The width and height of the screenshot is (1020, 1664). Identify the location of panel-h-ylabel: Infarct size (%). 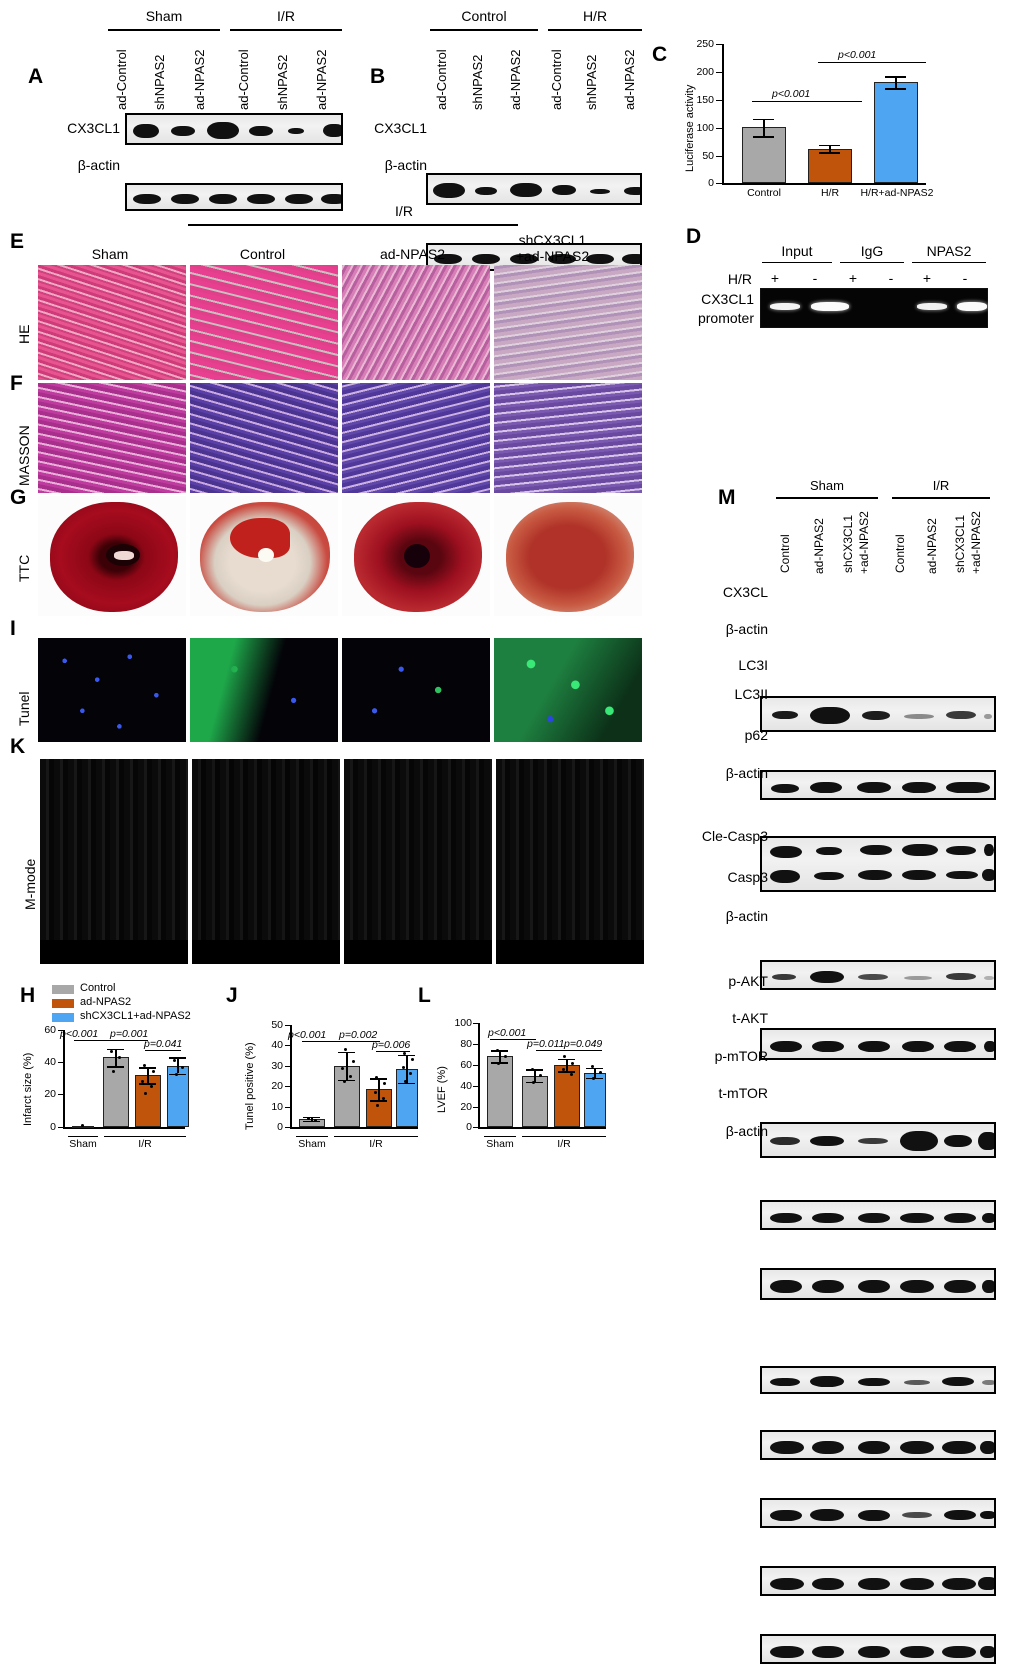
(28, 1089).